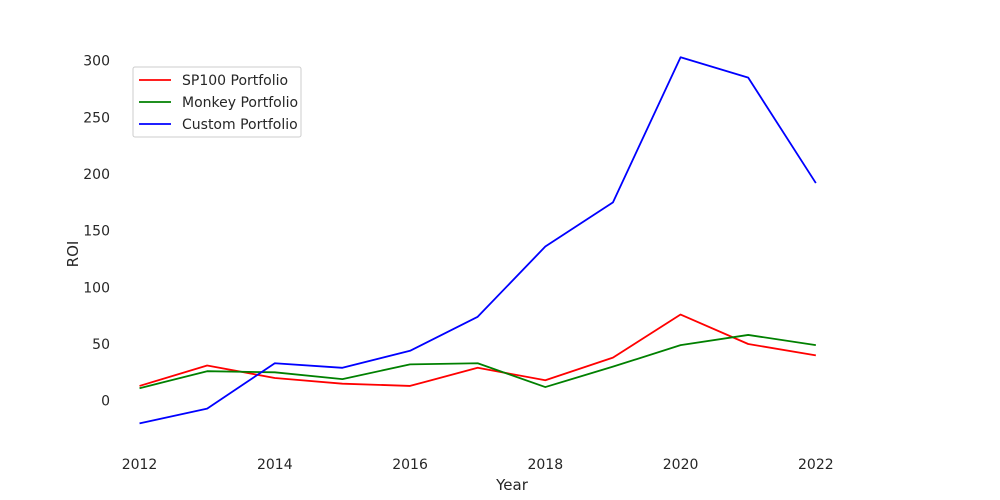 The width and height of the screenshot is (1000, 500). Describe the element at coordinates (96, 288) in the screenshot. I see `y-tick-label: 100` at that location.